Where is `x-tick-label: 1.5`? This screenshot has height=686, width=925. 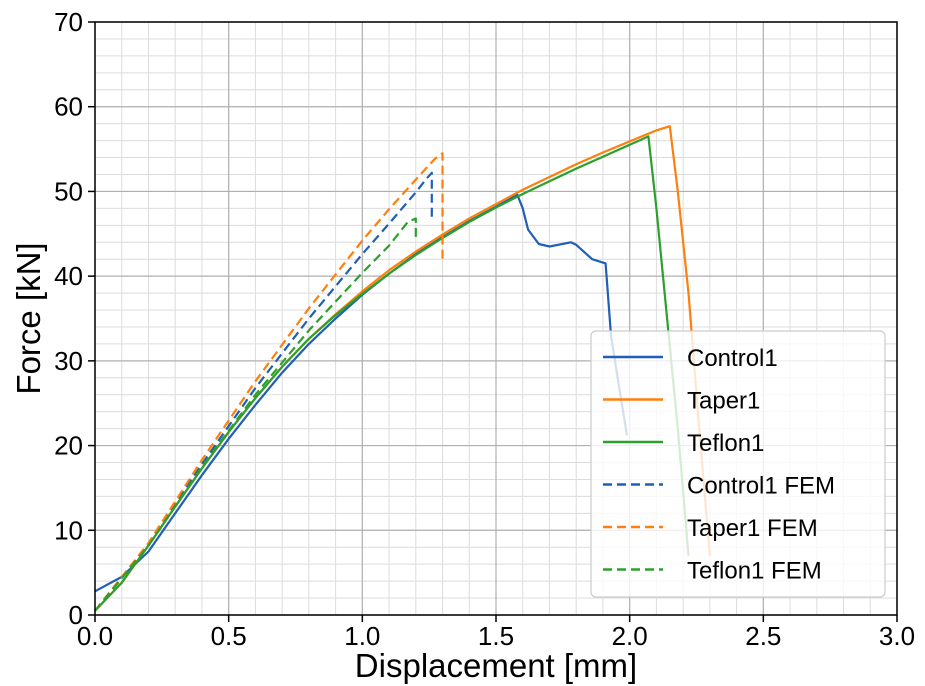 x-tick-label: 1.5 is located at coordinates (496, 636).